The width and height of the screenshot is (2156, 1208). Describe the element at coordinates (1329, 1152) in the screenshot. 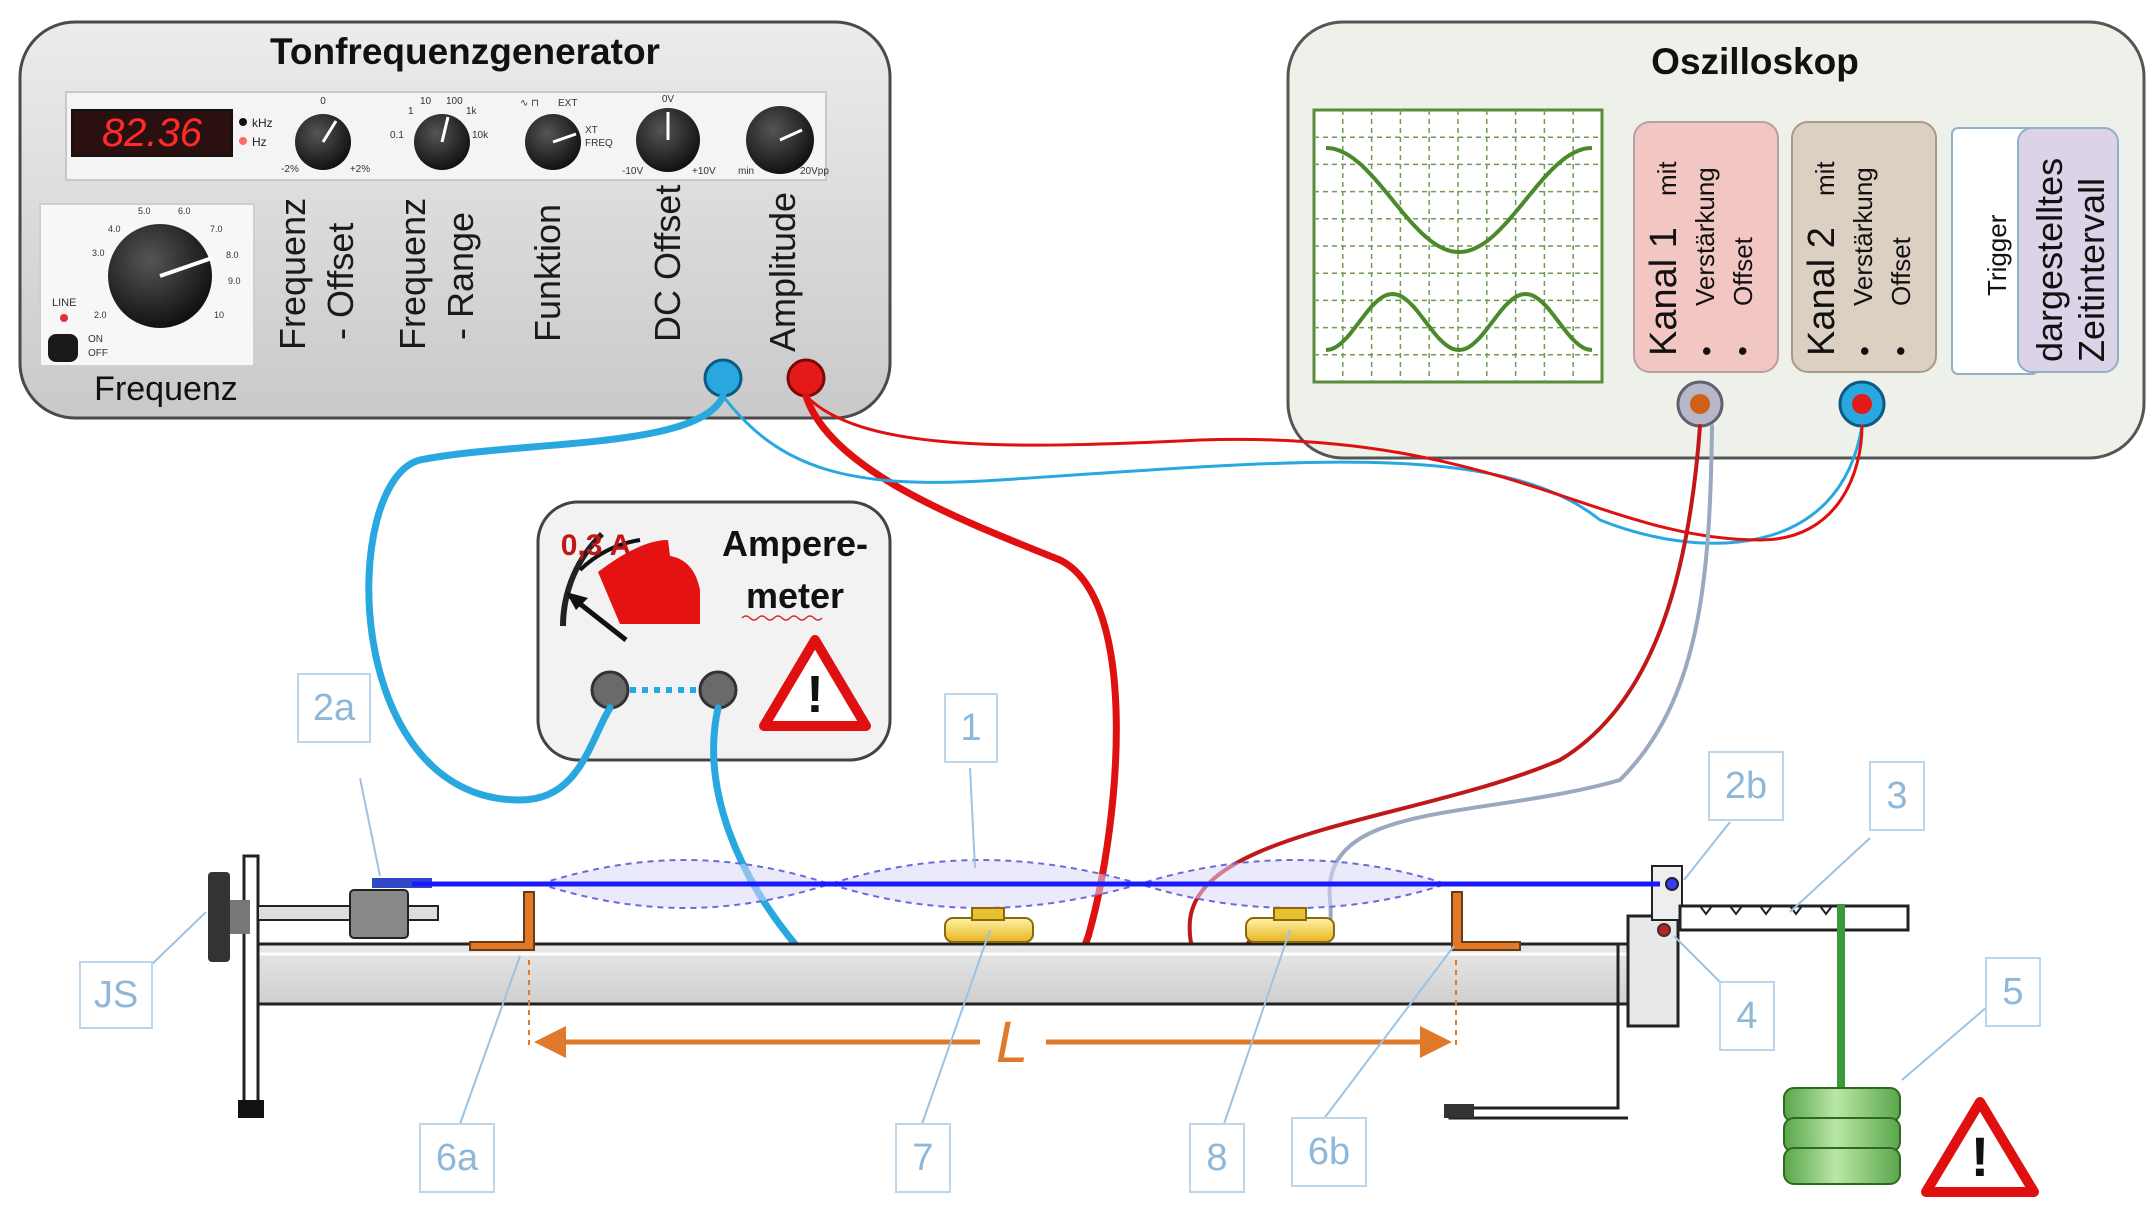

I see `callout-6b: 6b` at that location.